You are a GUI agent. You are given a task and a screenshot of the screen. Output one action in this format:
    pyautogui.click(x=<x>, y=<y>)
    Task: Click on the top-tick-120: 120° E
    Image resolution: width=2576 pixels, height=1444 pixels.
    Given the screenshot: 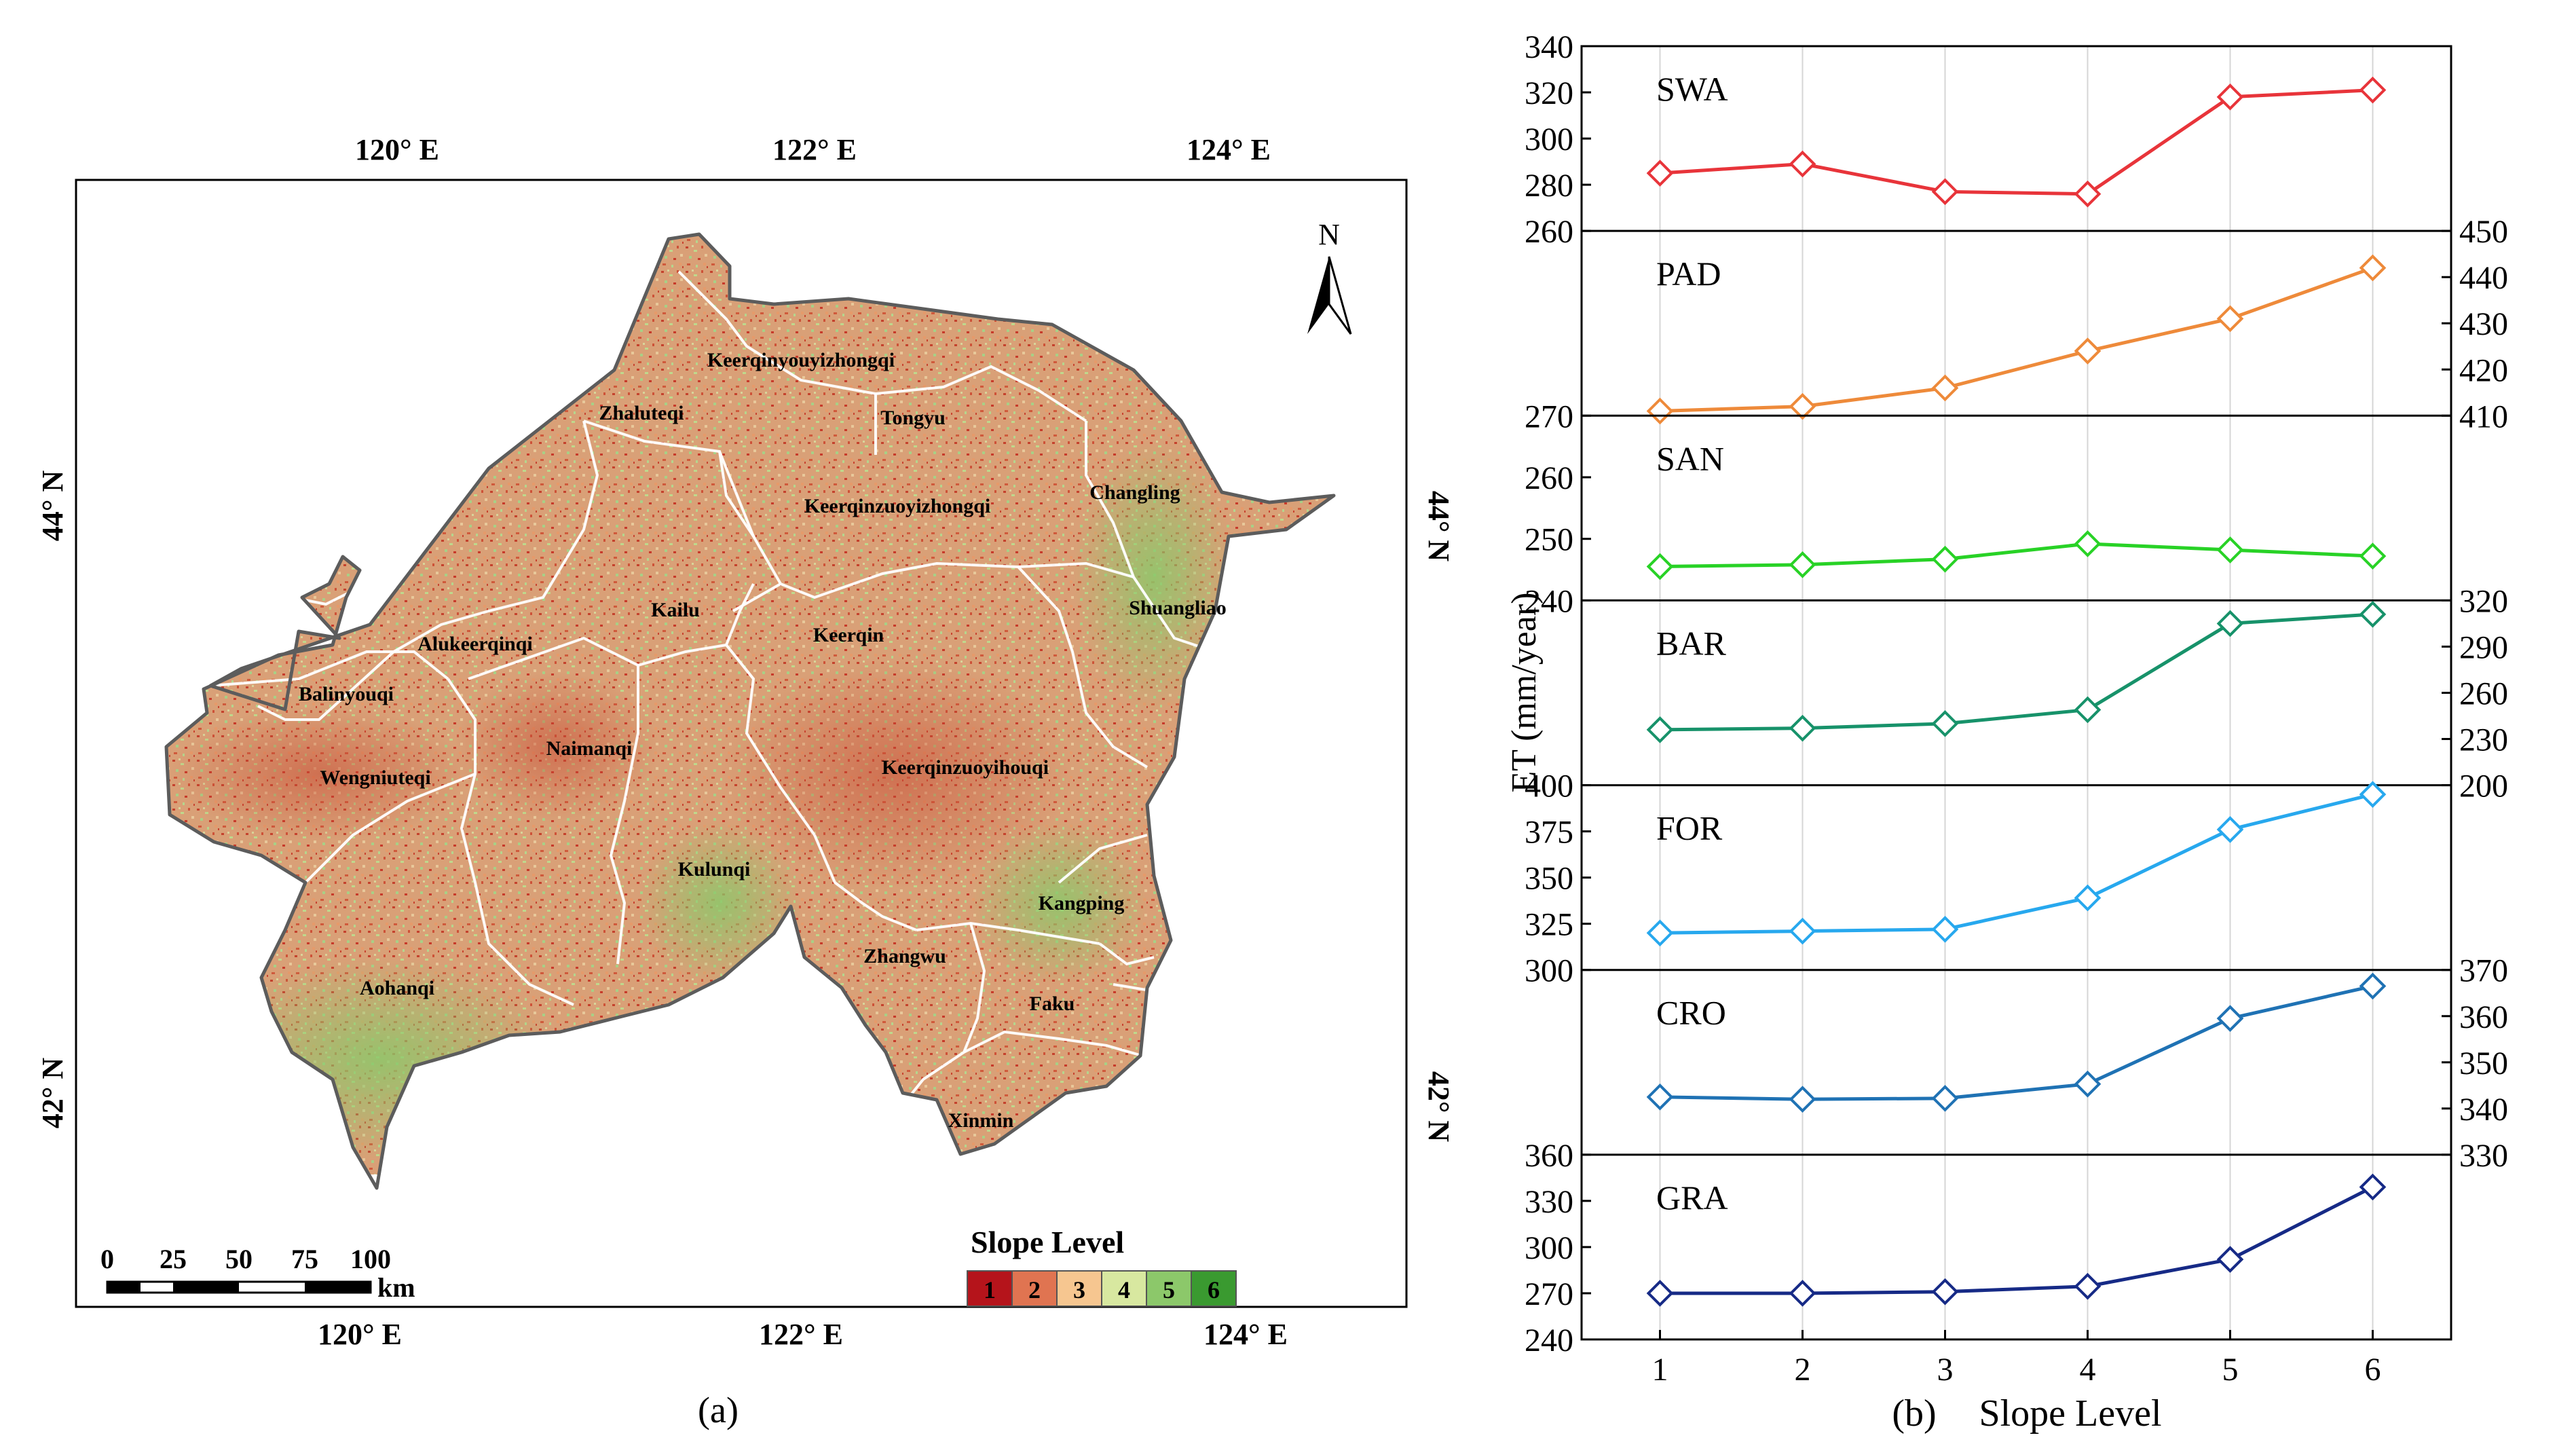 What is the action you would take?
    pyautogui.click(x=397, y=150)
    